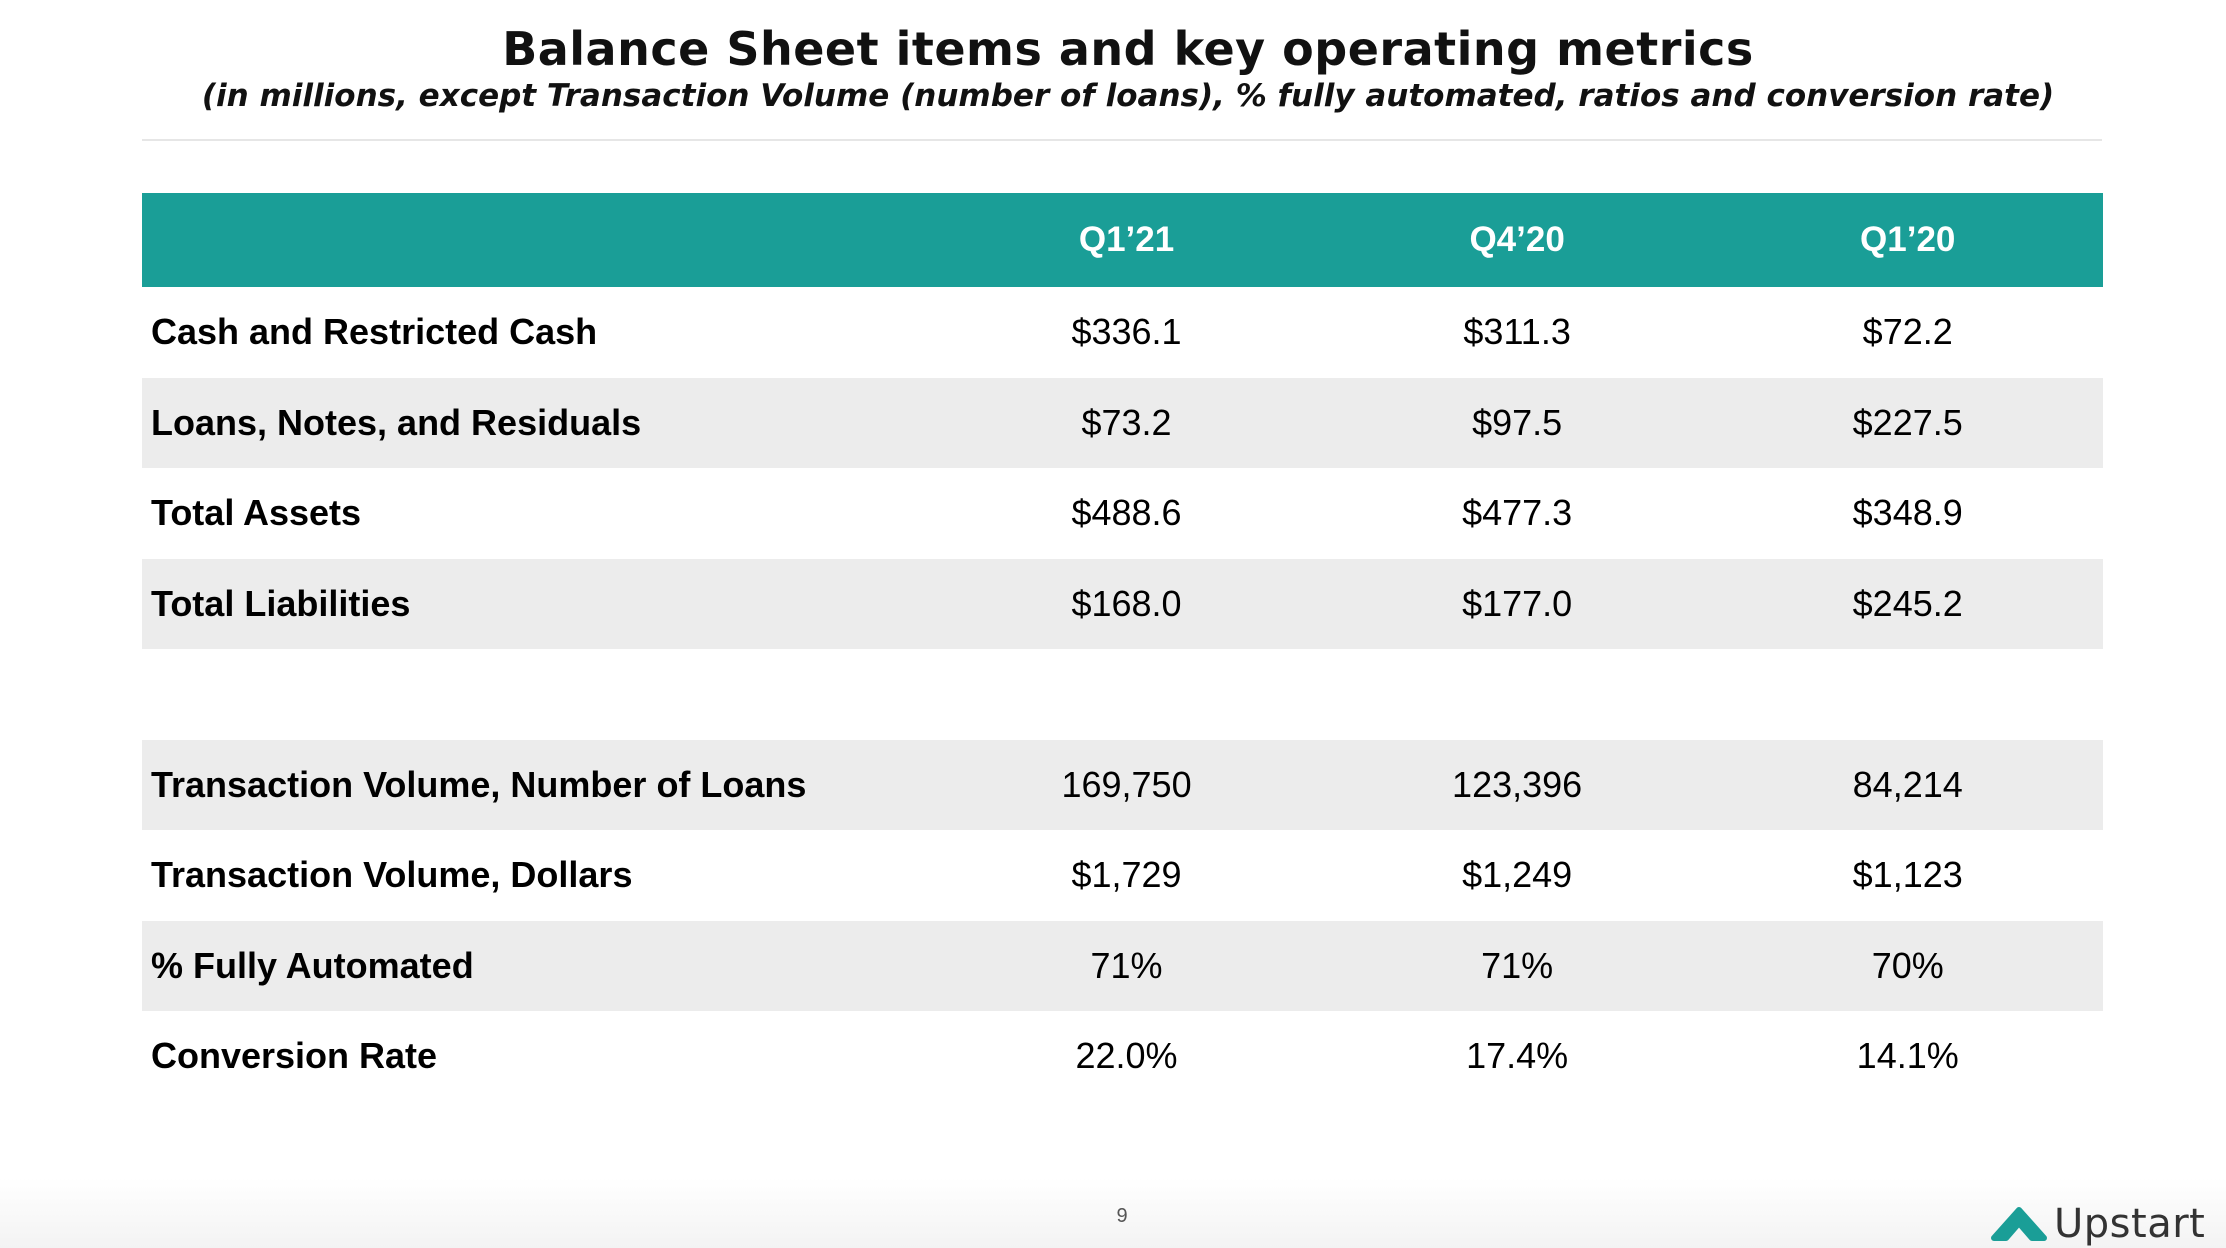  What do you see at coordinates (1907, 784) in the screenshot?
I see `row-value: 84,214` at bounding box center [1907, 784].